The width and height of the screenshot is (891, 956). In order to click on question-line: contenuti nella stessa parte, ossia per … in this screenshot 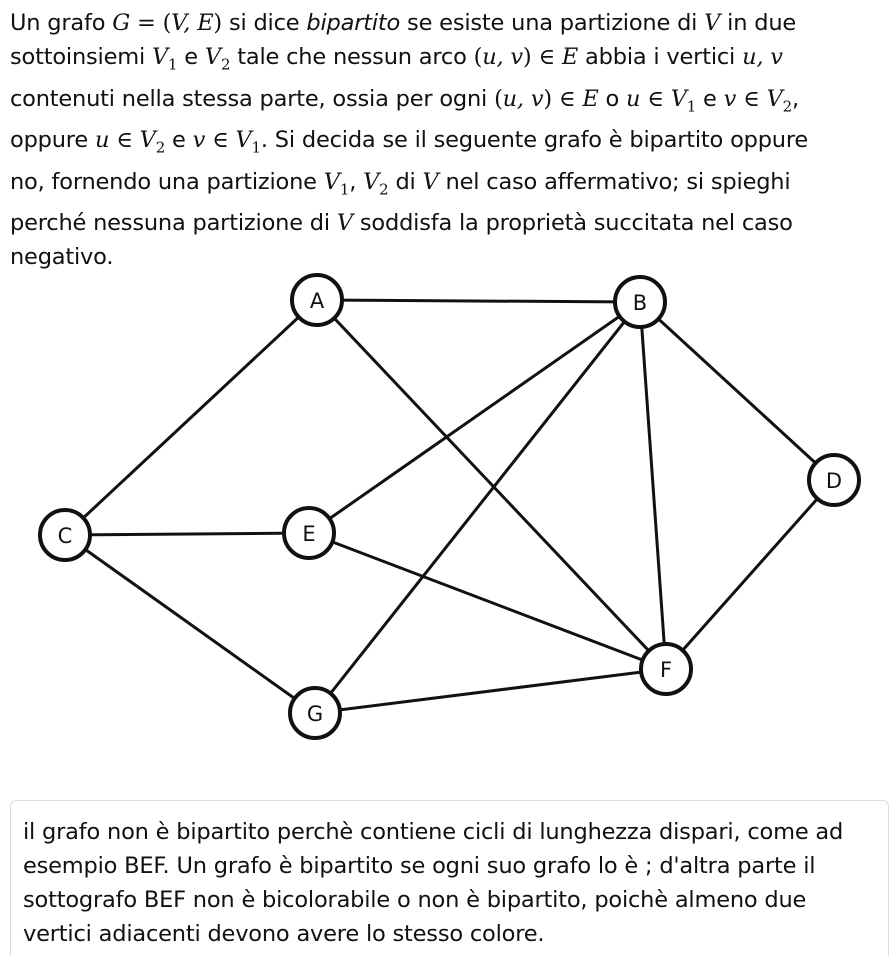, I will do `click(404, 100)`.